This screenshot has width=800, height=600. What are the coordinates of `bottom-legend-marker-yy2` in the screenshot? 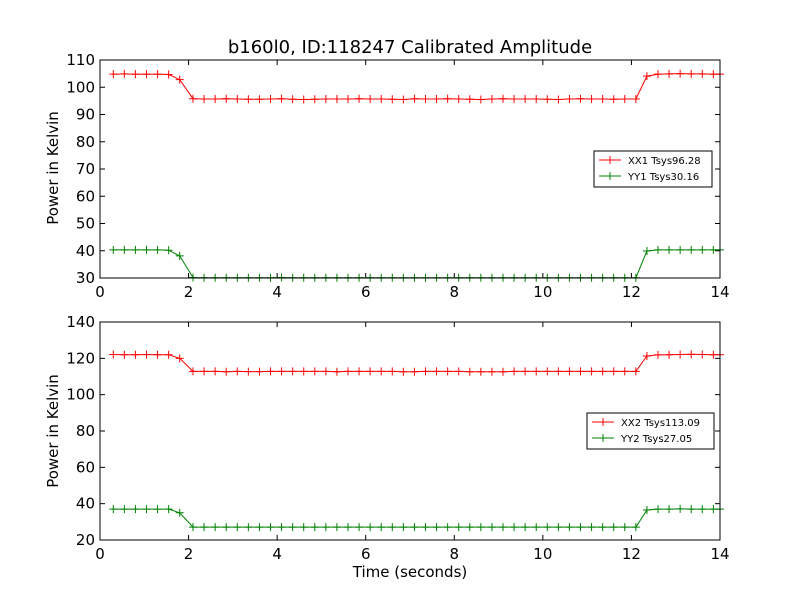 It's located at (603, 438).